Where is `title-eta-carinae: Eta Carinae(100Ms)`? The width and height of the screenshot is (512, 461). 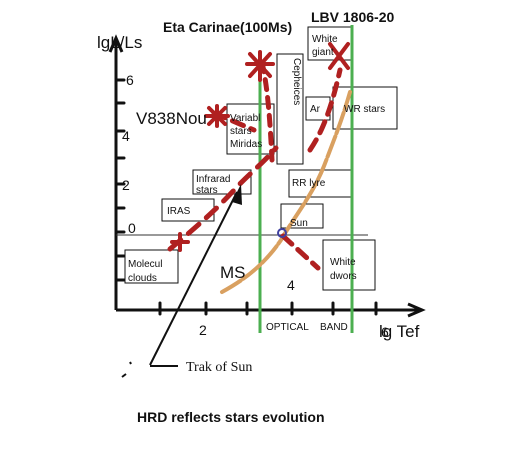 title-eta-carinae: Eta Carinae(100Ms) is located at coordinates (227, 27).